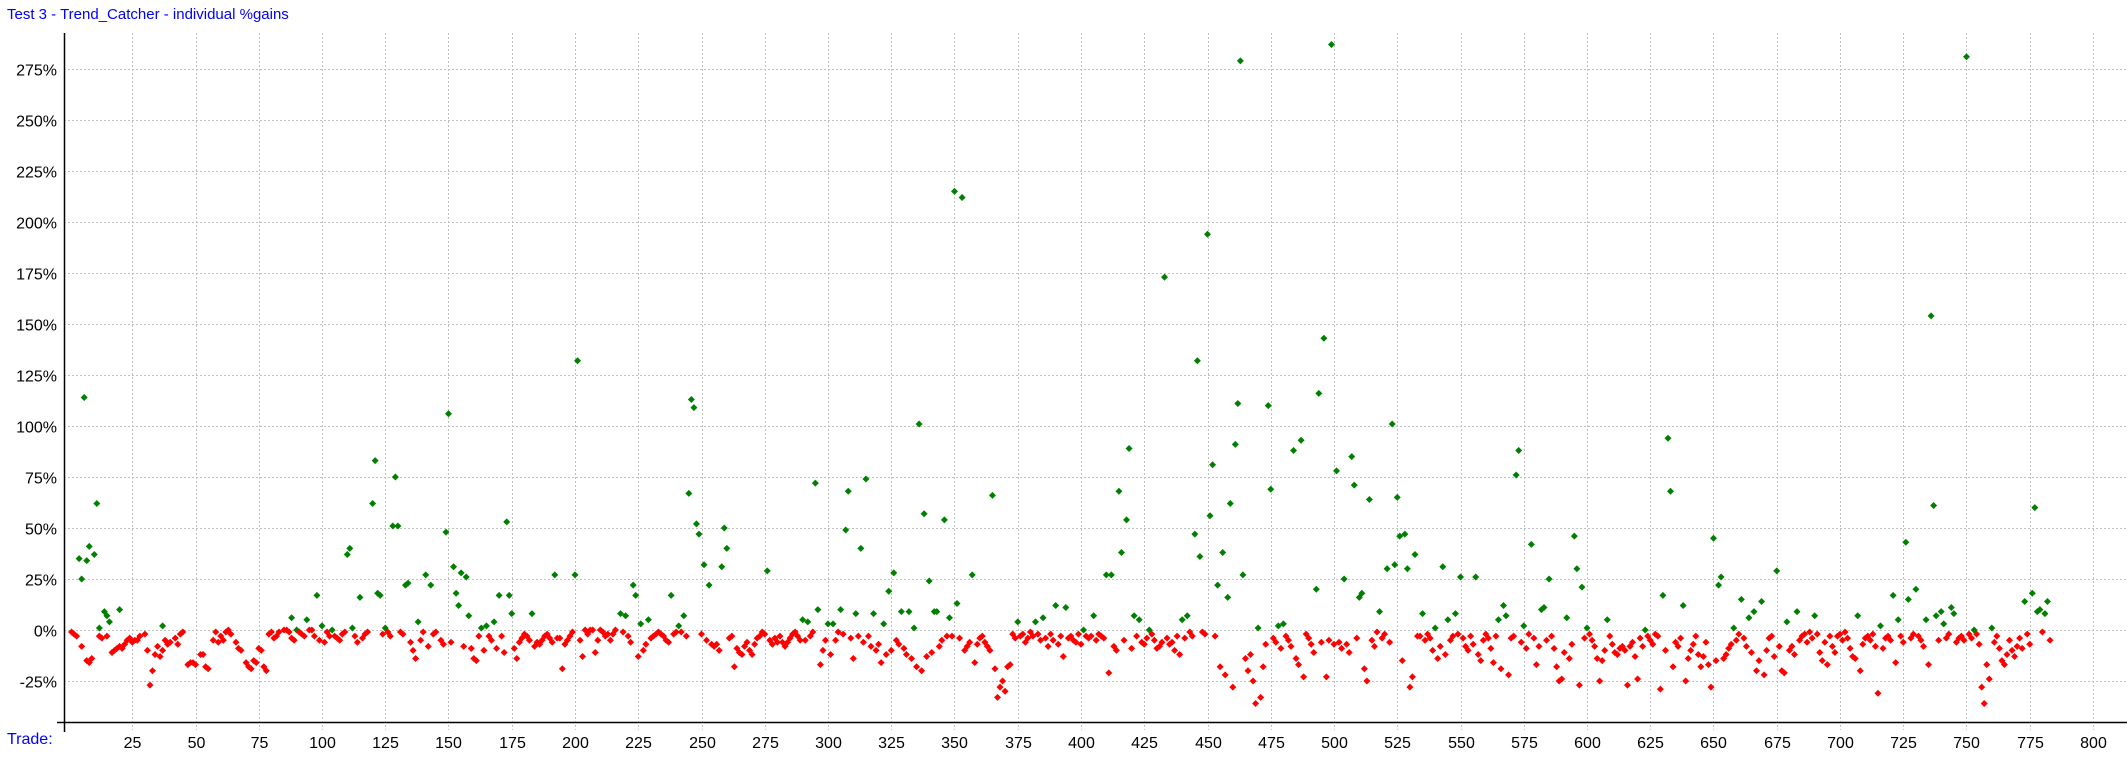 The height and width of the screenshot is (766, 2127). Describe the element at coordinates (36, 71) in the screenshot. I see `y-tick-label: 275%` at that location.